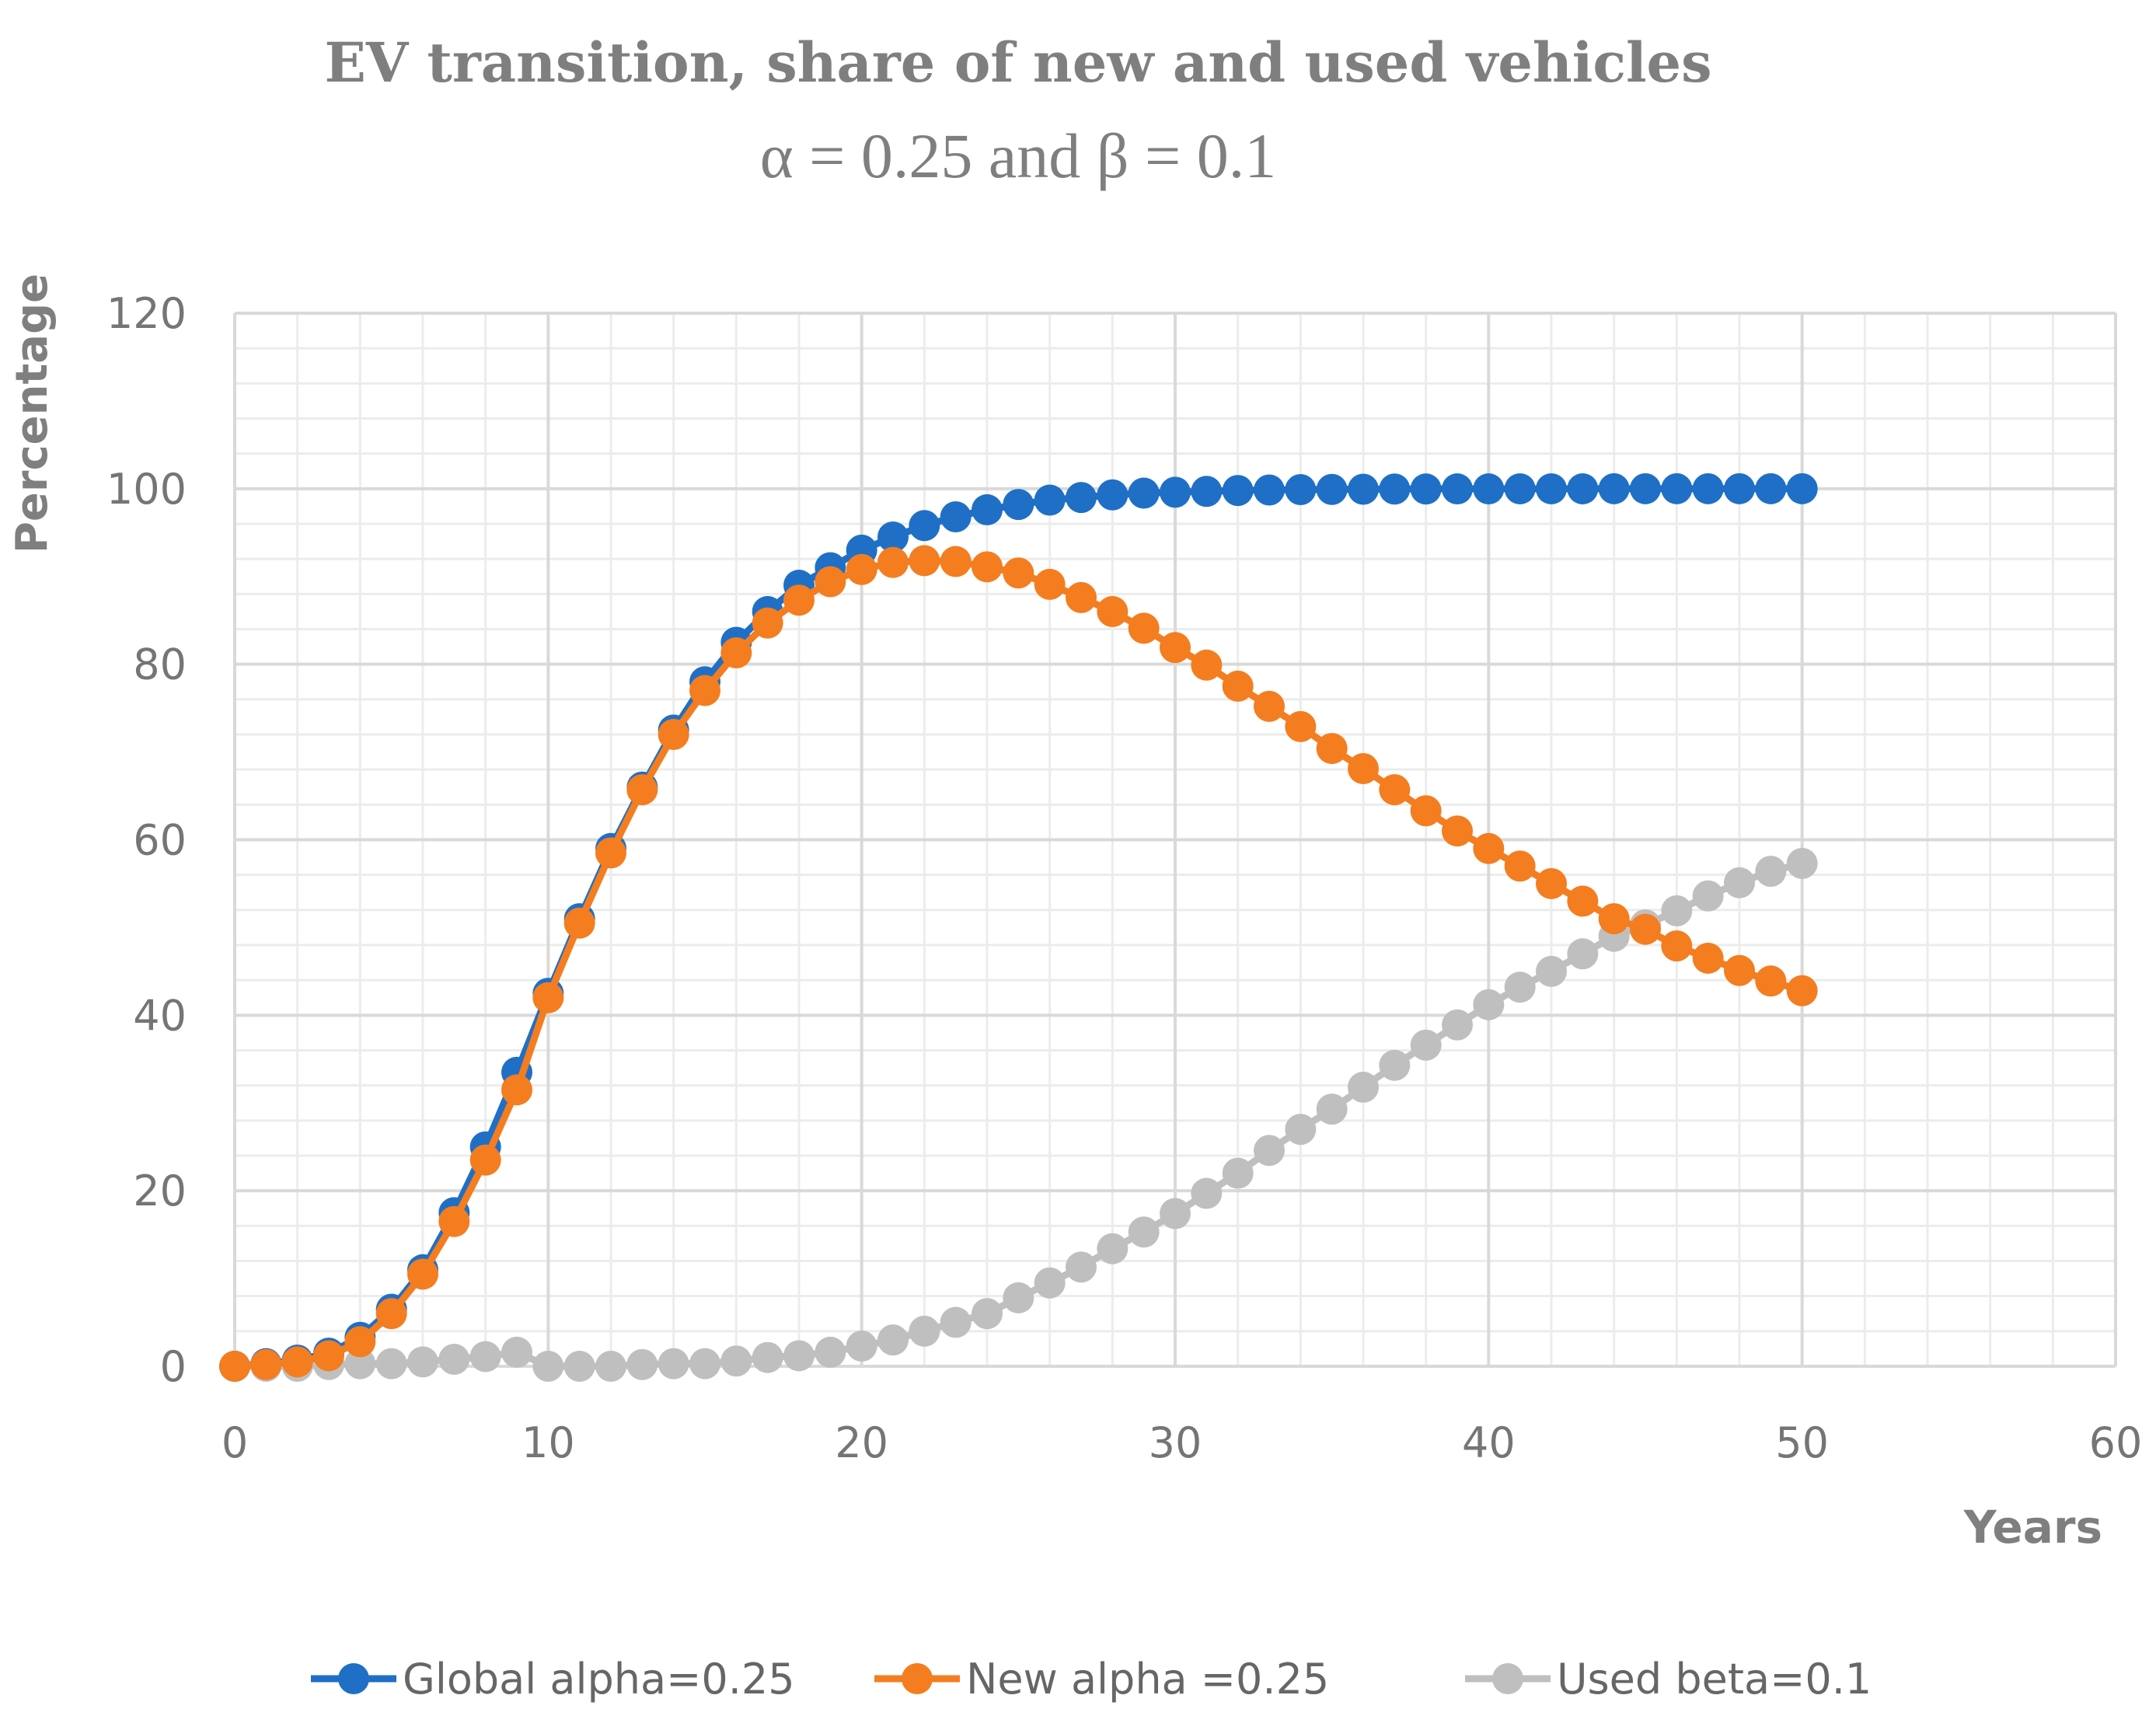 This screenshot has height=1723, width=2156. What do you see at coordinates (173, 1366) in the screenshot?
I see `y-tick-label: 0` at bounding box center [173, 1366].